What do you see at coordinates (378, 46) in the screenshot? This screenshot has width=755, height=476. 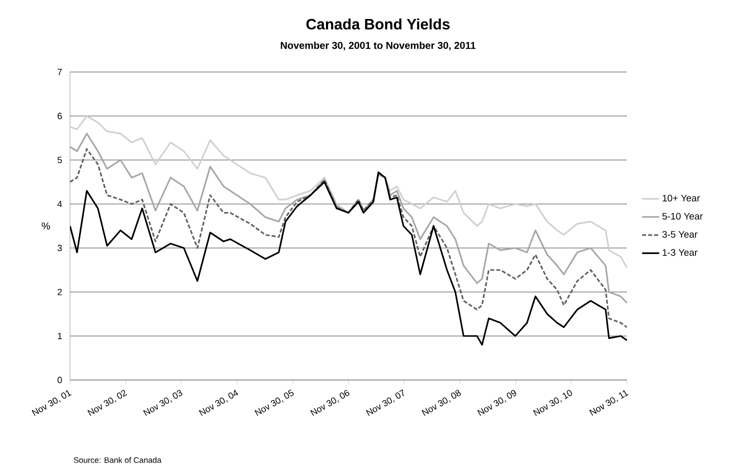 I see `chart-subtitle: November 30, 2001 to November 30, 2011` at bounding box center [378, 46].